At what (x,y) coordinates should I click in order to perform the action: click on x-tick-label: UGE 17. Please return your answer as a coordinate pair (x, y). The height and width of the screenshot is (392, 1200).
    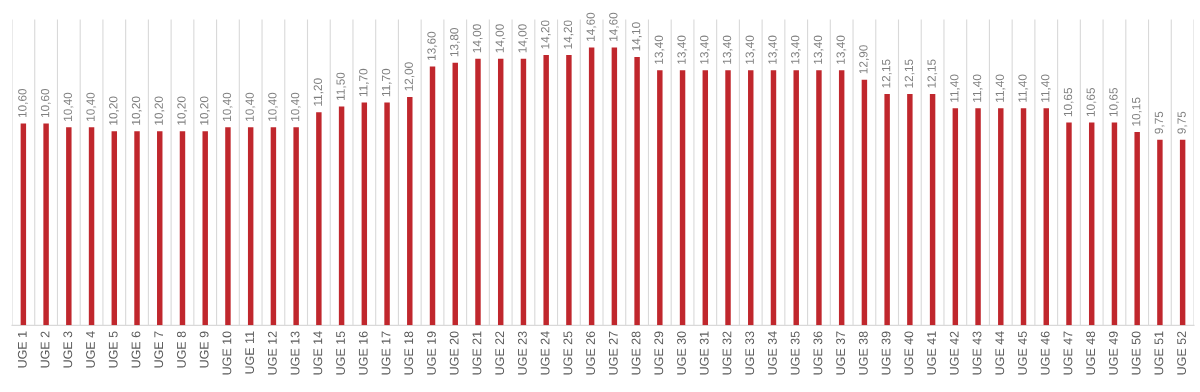
    Looking at the image, I should click on (386, 353).